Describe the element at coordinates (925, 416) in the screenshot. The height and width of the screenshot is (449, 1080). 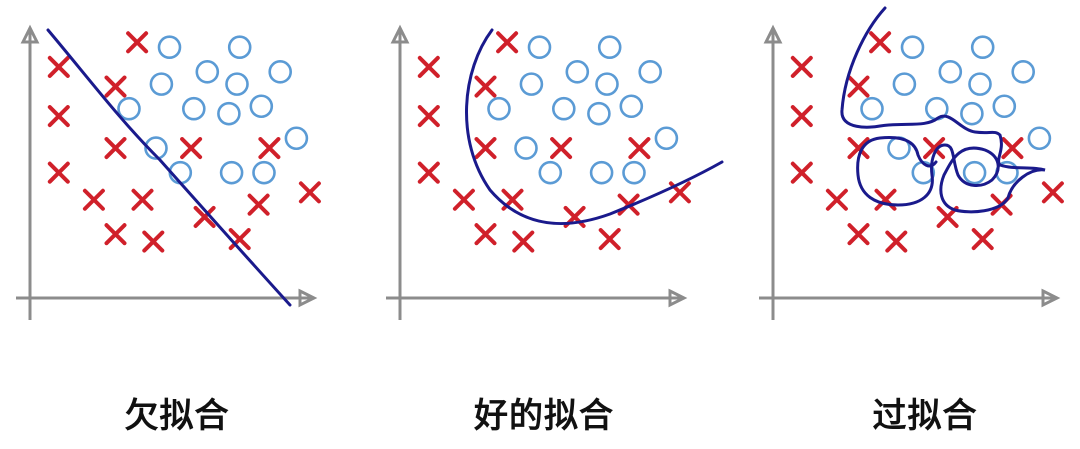
I see `caption-overfit: 过拟合` at that location.